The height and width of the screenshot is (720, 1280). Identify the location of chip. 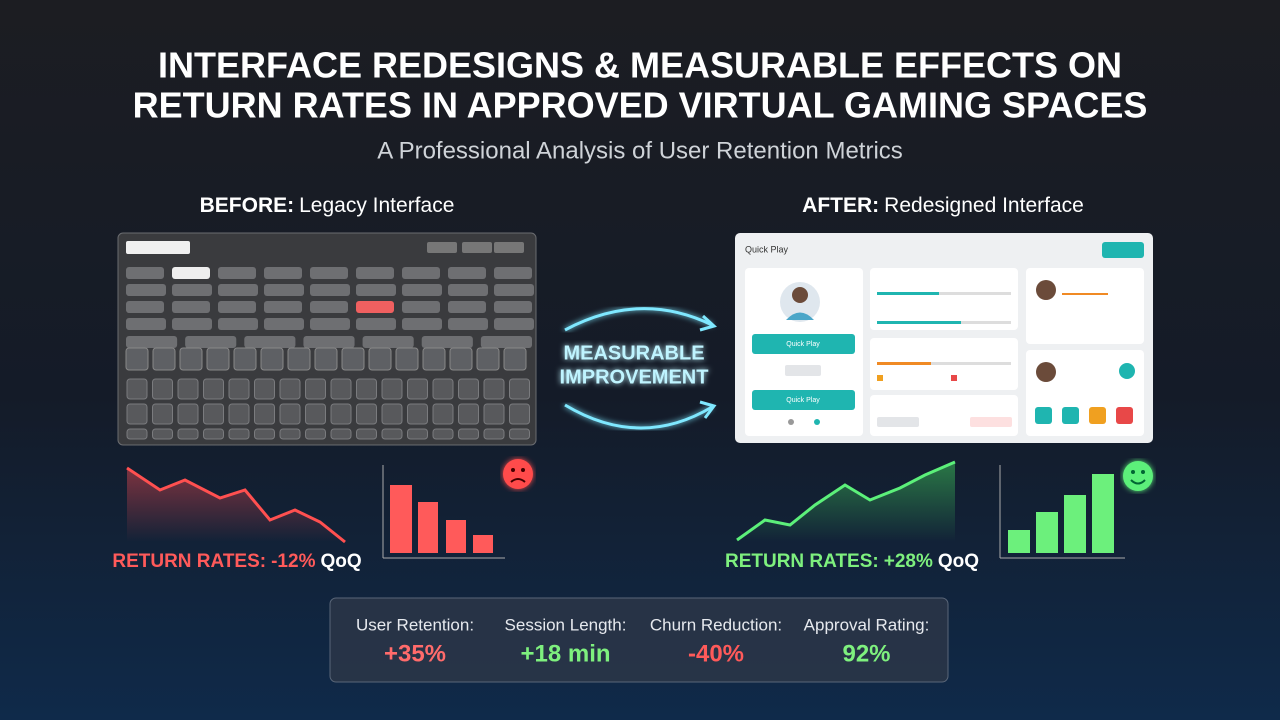
(991, 422).